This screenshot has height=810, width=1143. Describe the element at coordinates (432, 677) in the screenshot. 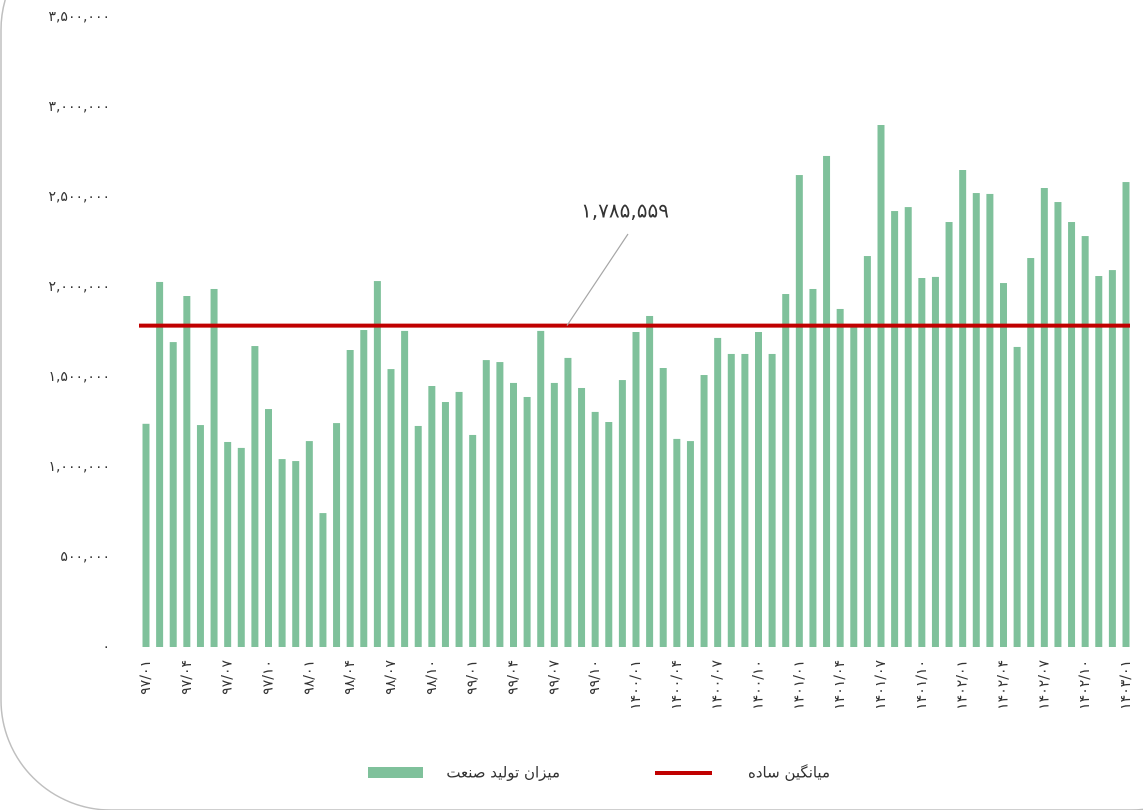

I see `x-tick-label: ۹۸/۱۰` at that location.